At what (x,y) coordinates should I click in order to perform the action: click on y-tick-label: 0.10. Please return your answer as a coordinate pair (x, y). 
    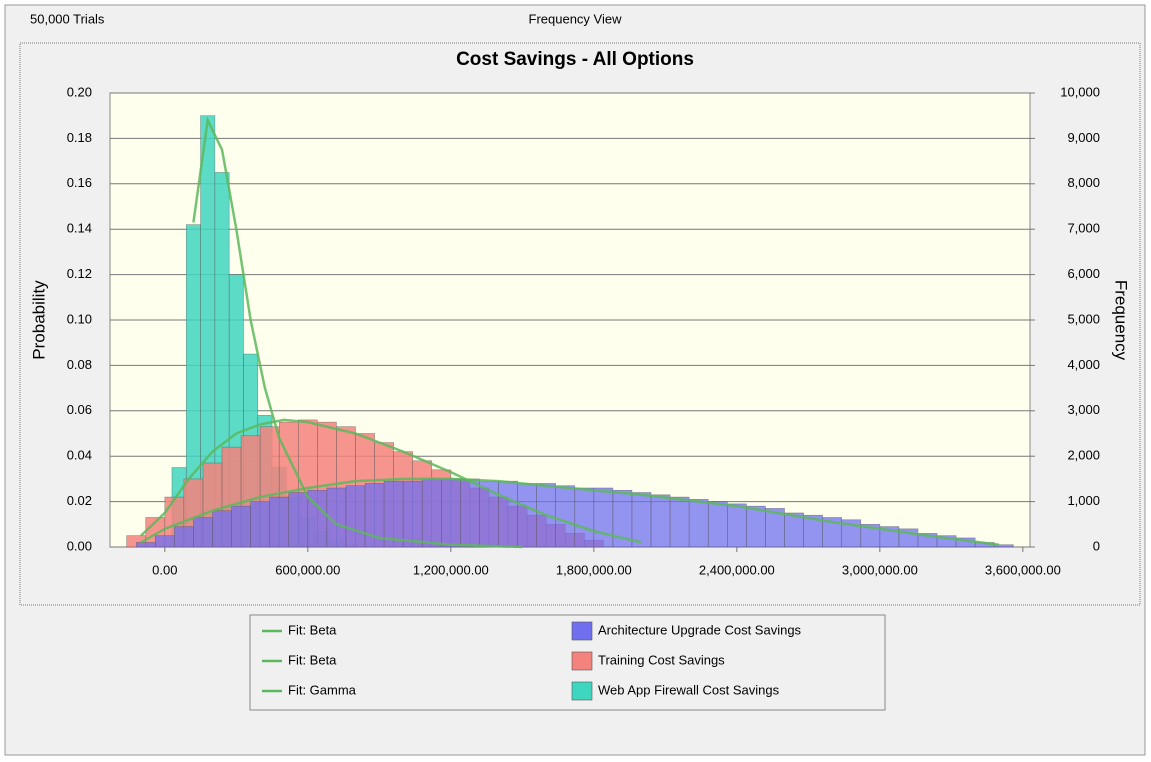
    Looking at the image, I should click on (79, 318).